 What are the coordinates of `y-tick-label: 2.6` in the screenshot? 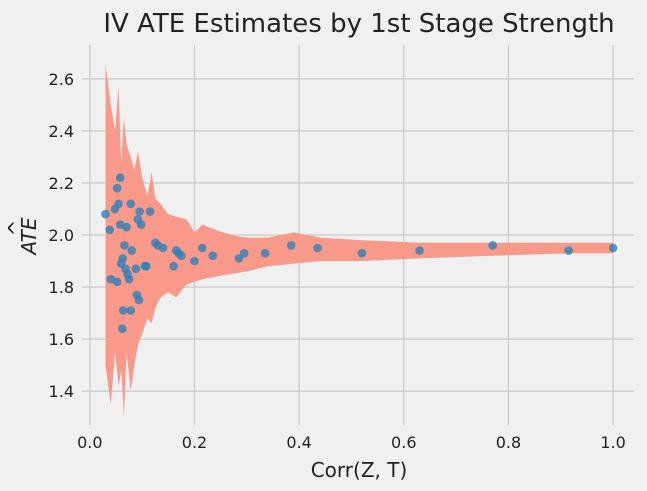 It's located at (61, 79).